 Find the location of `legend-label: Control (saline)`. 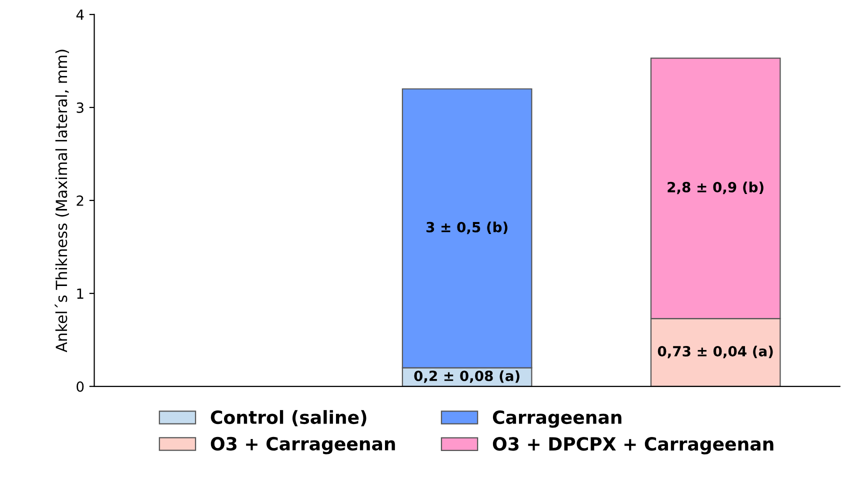

legend-label: Control (saline) is located at coordinates (288, 418).